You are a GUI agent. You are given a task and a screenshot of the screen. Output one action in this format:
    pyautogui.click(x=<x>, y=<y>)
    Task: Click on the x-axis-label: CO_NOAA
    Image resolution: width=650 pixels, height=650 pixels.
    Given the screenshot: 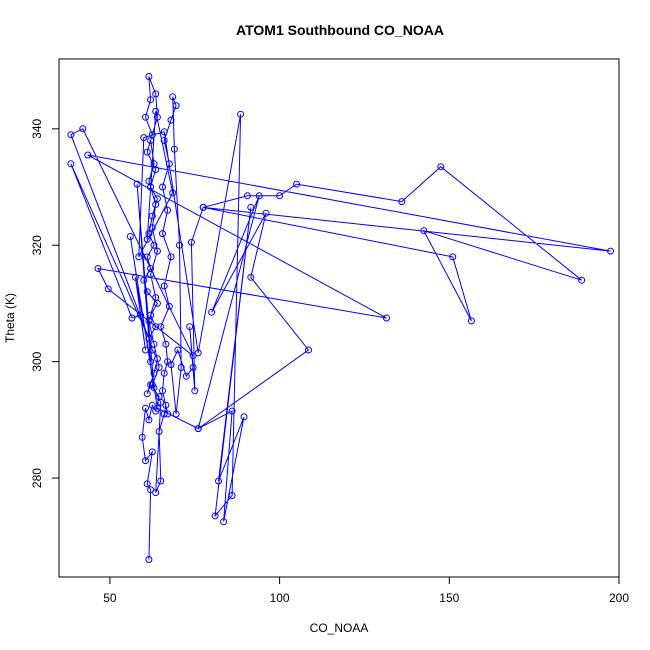 What is the action you would take?
    pyautogui.click(x=339, y=628)
    